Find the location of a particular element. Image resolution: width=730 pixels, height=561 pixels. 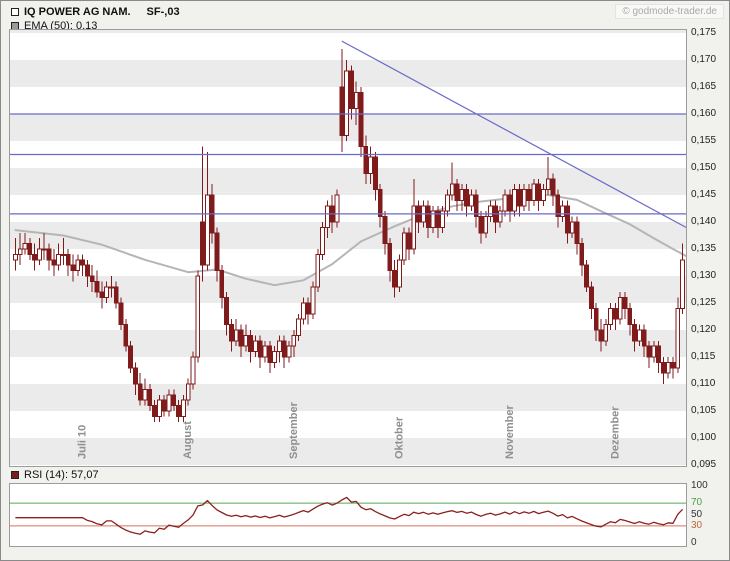

rsi-panel-bg is located at coordinates (348, 515).